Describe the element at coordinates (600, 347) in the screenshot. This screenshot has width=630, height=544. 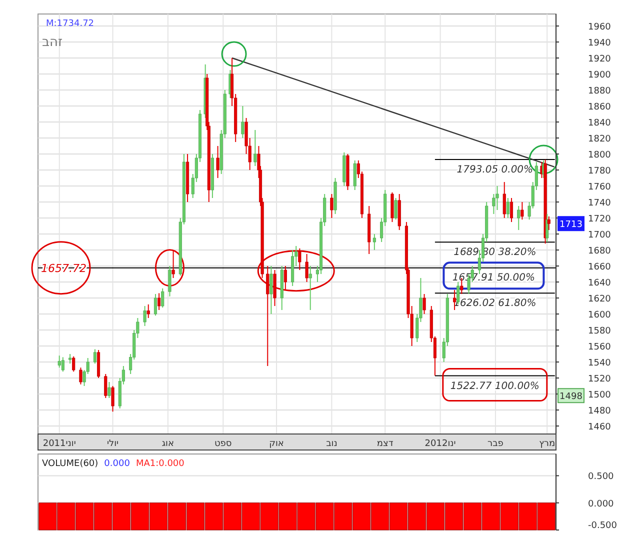
I see `y-tick-label: 1560` at that location.